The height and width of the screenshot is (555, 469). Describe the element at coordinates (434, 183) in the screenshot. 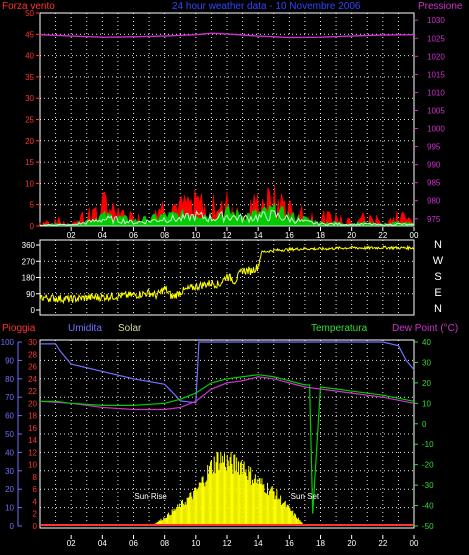

I see `pressure-tick-label: 985` at that location.